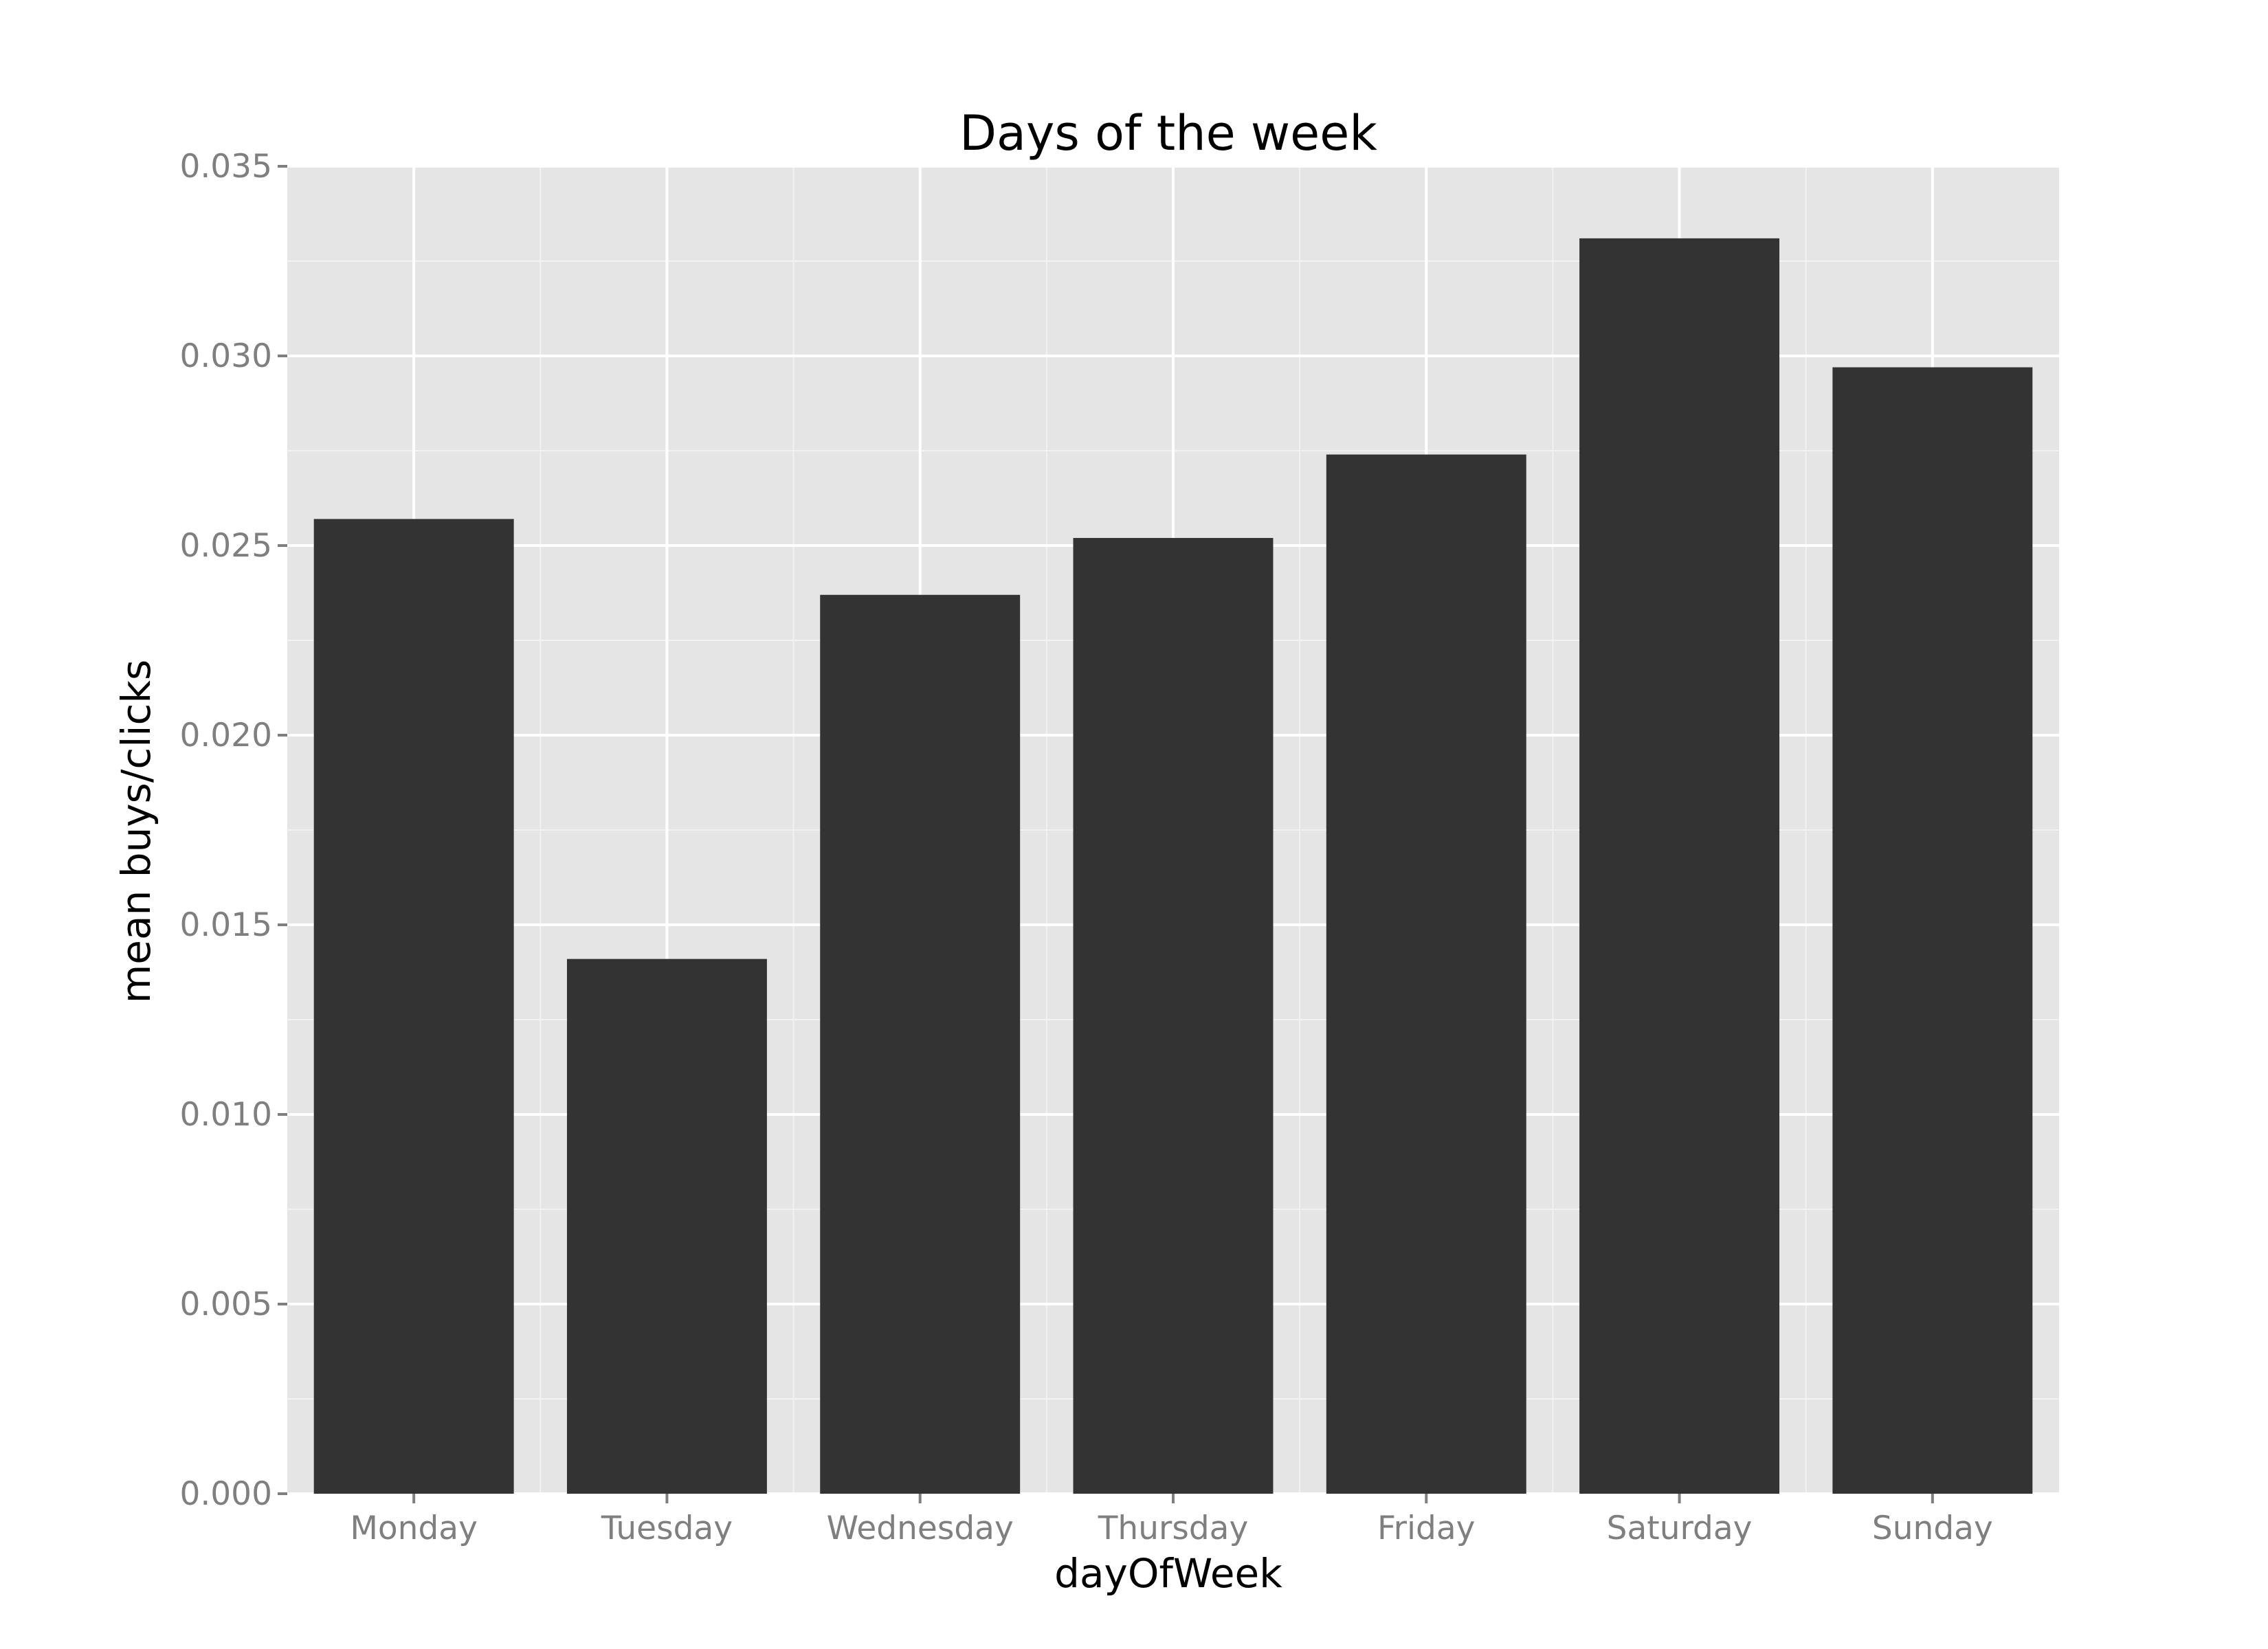  Describe the element at coordinates (1168, 1574) in the screenshot. I see `x-axis-label: dayOfWeek` at that location.